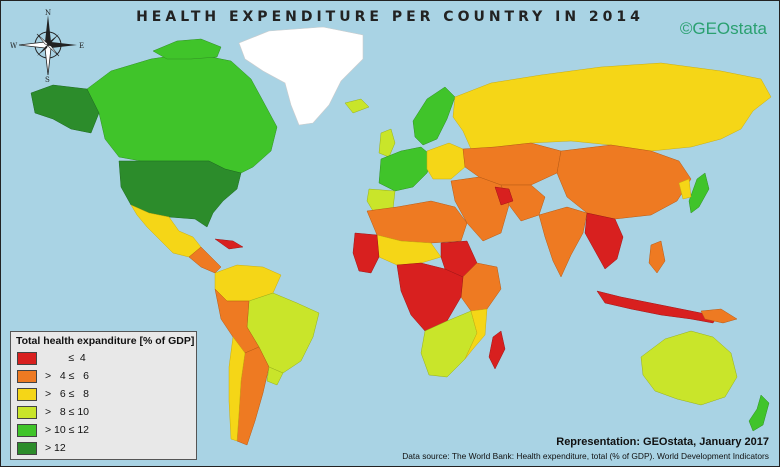 Image resolution: width=780 pixels, height=467 pixels. Describe the element at coordinates (480, 209) in the screenshot. I see `region-middle-east` at that location.